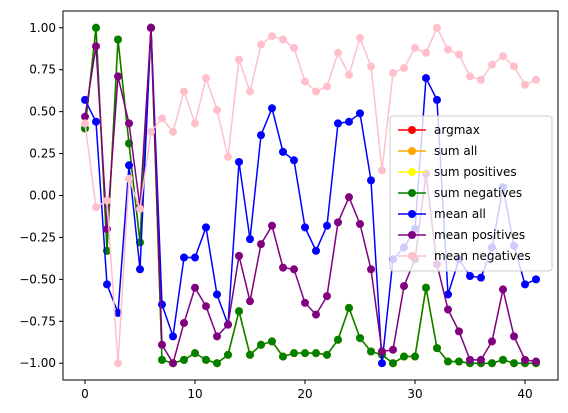 The height and width of the screenshot is (413, 568). I want to click on y-tick-label: 0.25, so click(42, 154).